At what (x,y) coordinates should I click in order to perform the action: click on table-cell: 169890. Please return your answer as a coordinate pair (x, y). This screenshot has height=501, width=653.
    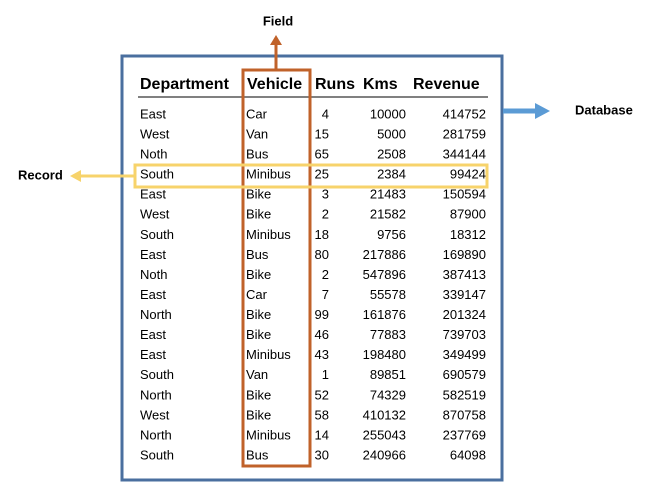
    Looking at the image, I should click on (464, 254).